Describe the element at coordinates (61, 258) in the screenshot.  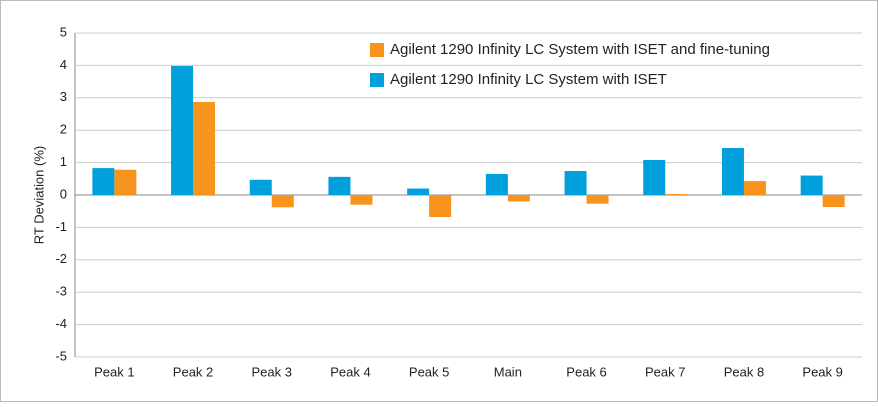
I see `y-tick-label: -2` at that location.